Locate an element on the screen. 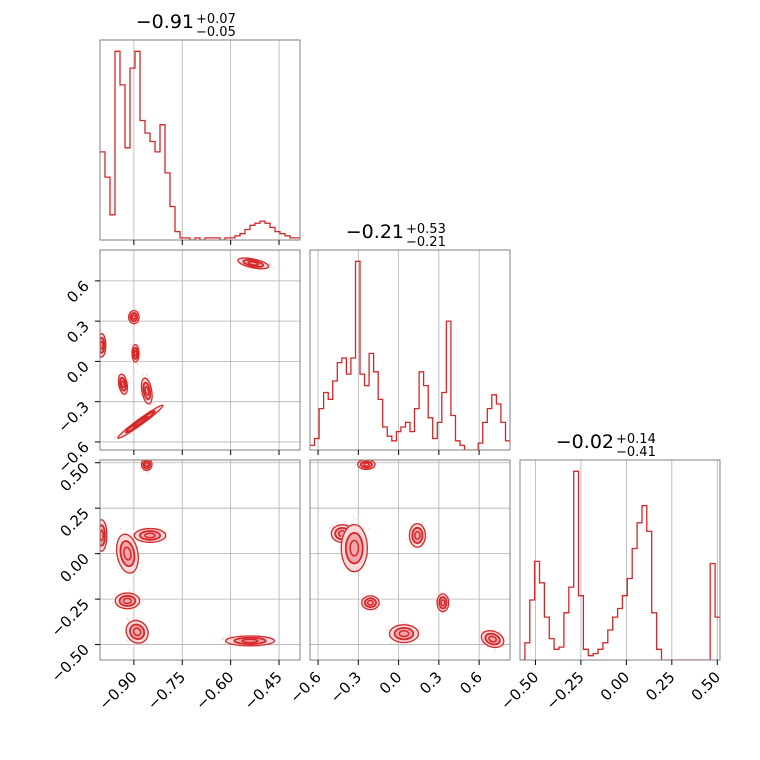  x-tick-label: 0.6 is located at coordinates (471, 683).